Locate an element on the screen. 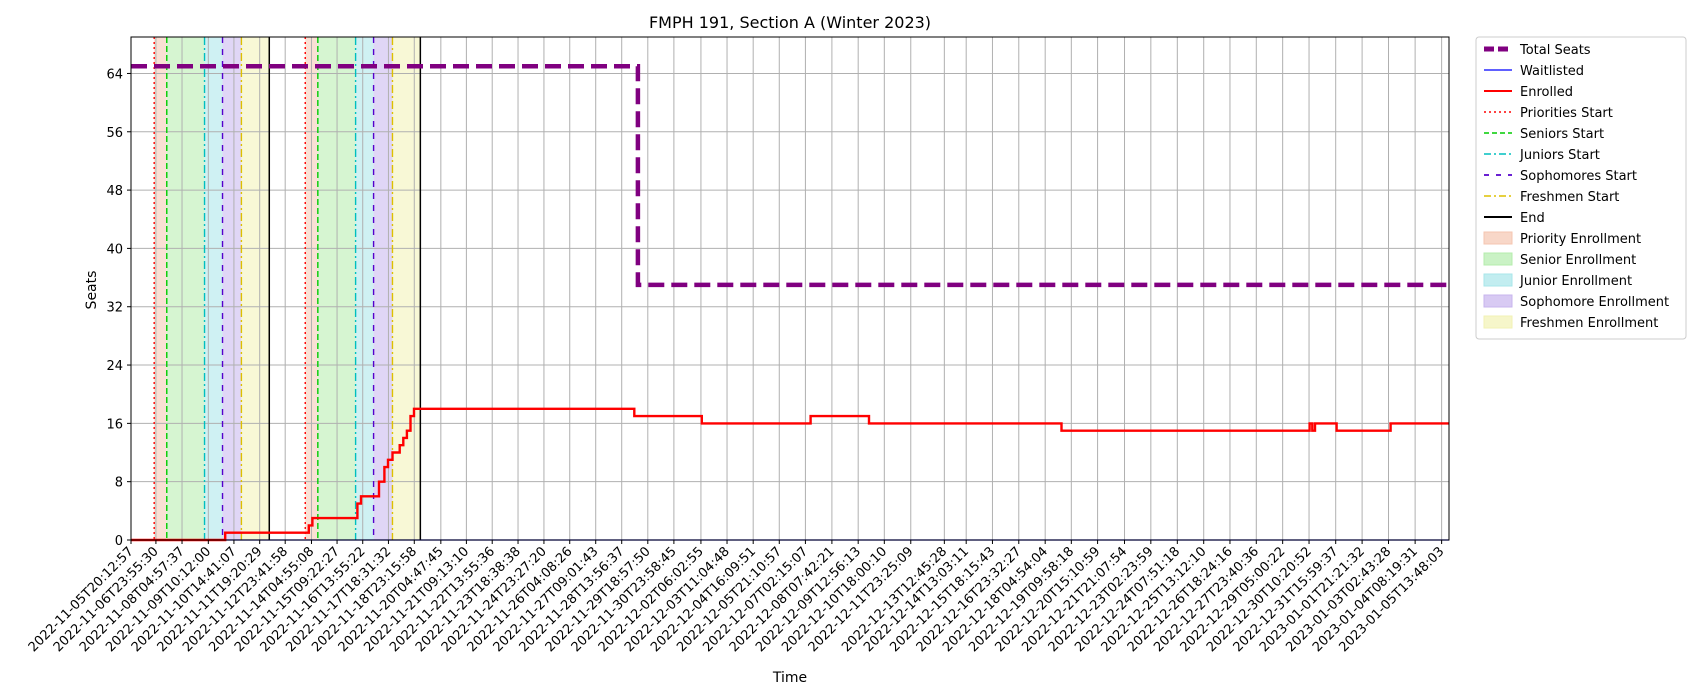 The image size is (1700, 700). y-tick-label-7: 56 is located at coordinates (114, 133).